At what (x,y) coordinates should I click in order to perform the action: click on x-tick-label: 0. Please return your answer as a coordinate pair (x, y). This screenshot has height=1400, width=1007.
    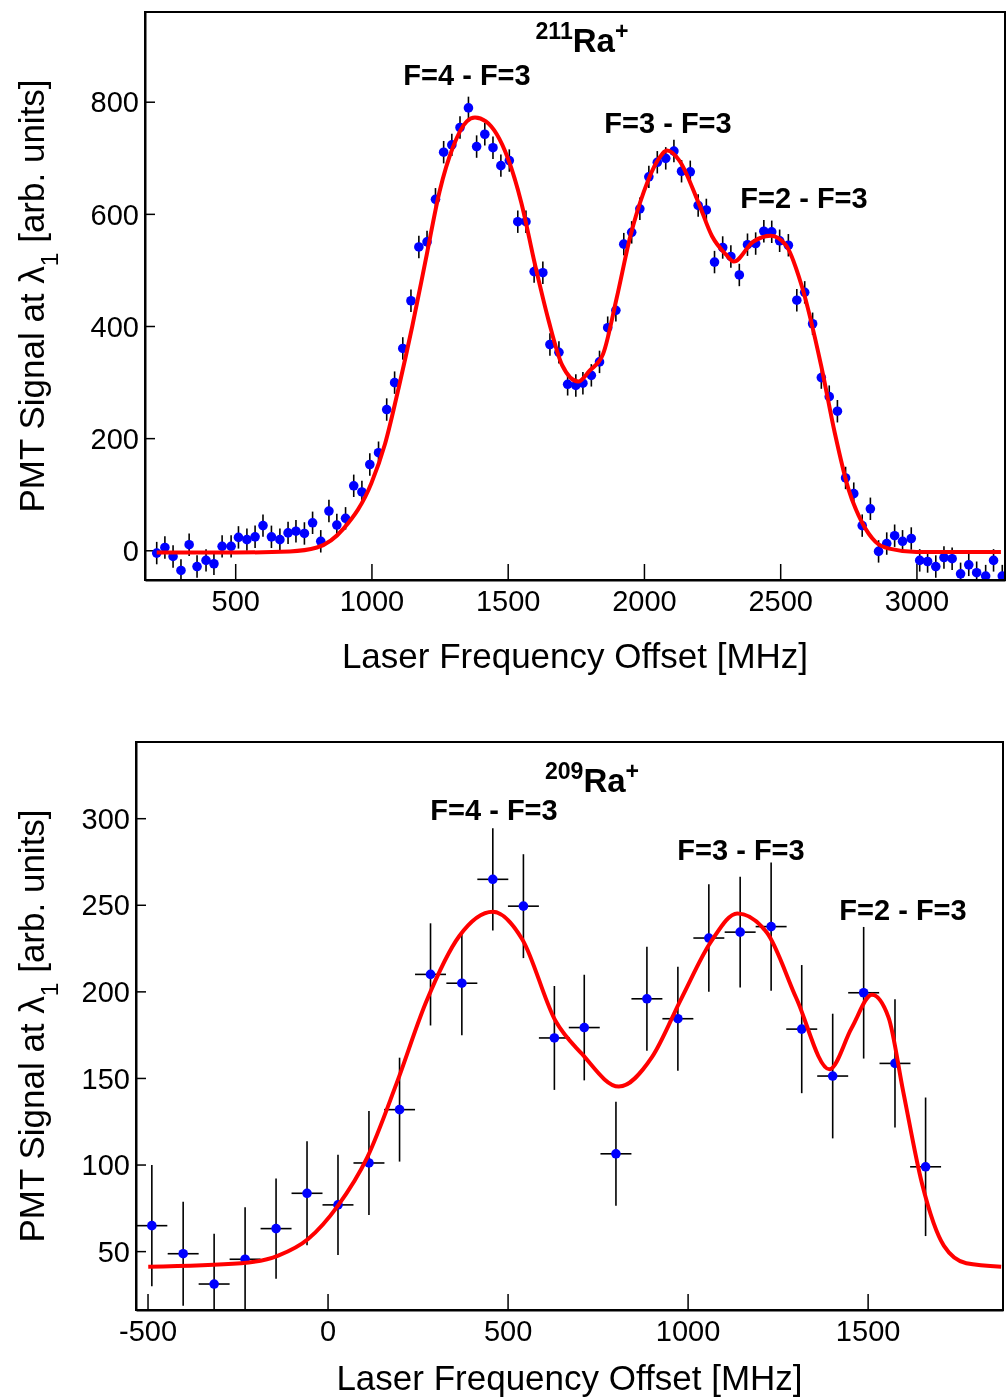
    Looking at the image, I should click on (328, 1330).